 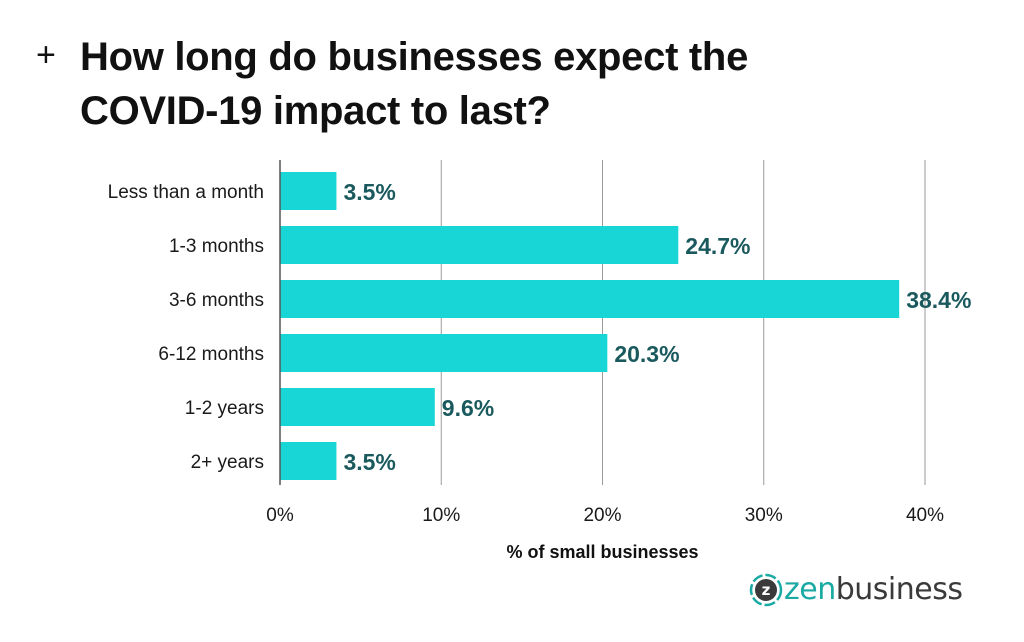 I want to click on x-tick-label: 10%, so click(x=441, y=515).